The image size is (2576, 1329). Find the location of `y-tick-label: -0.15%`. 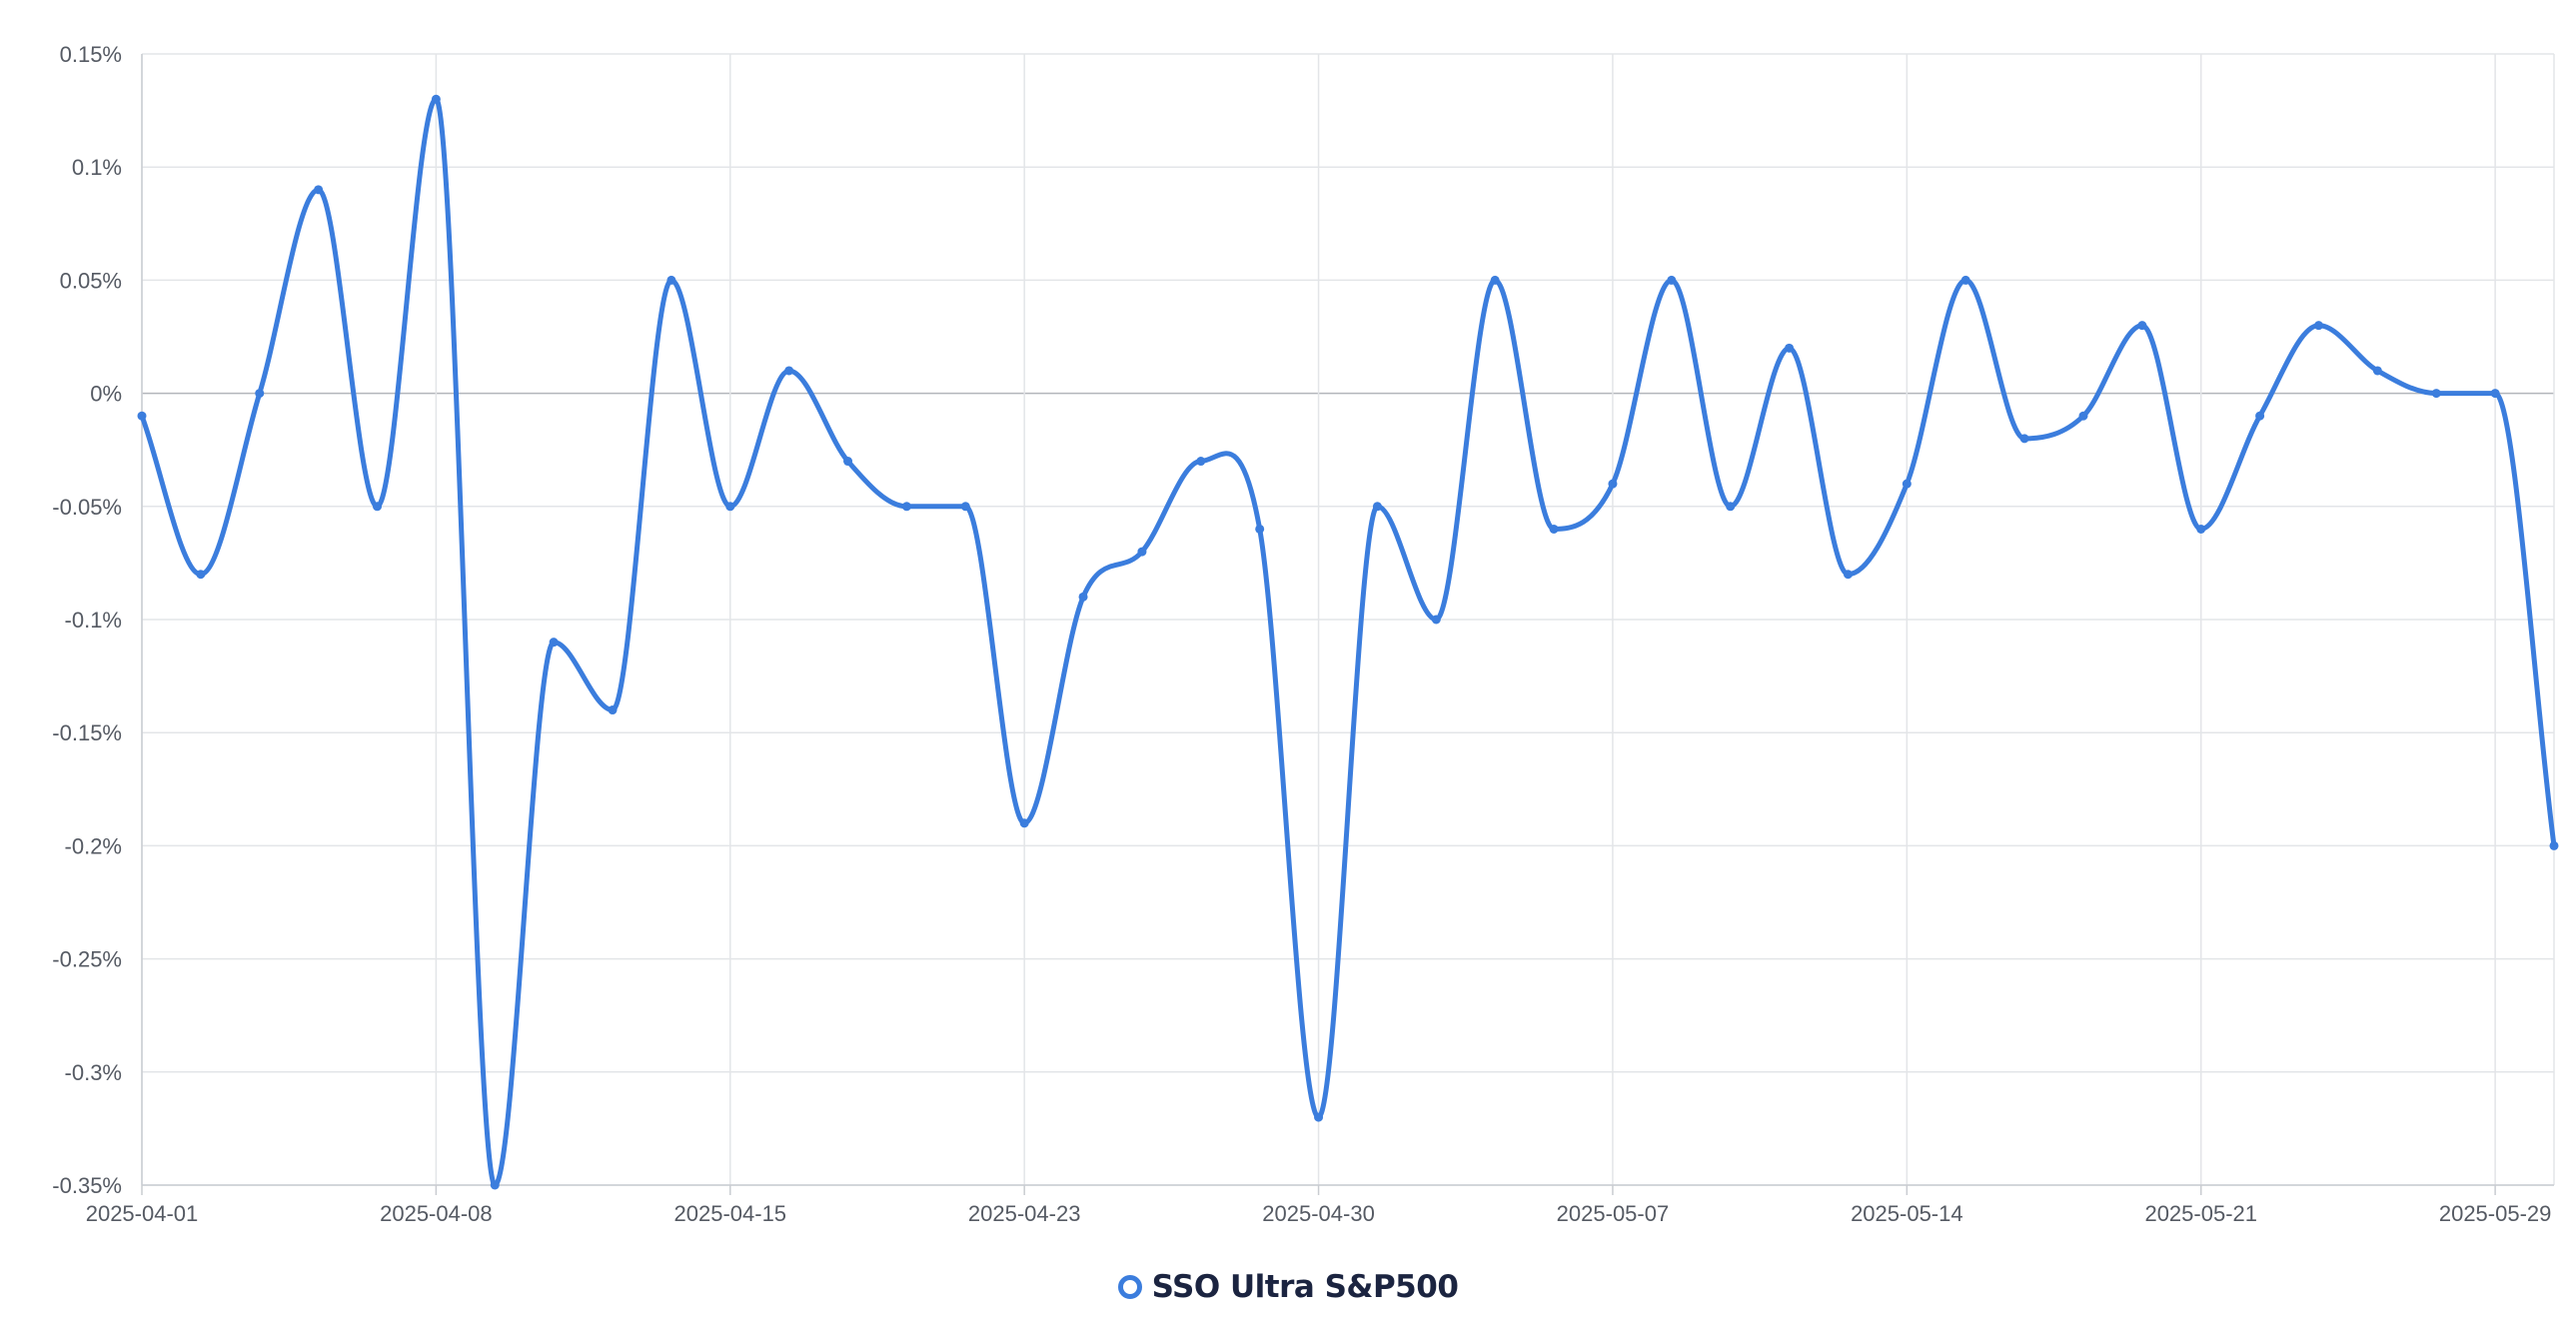

y-tick-label: -0.15% is located at coordinates (87, 732).